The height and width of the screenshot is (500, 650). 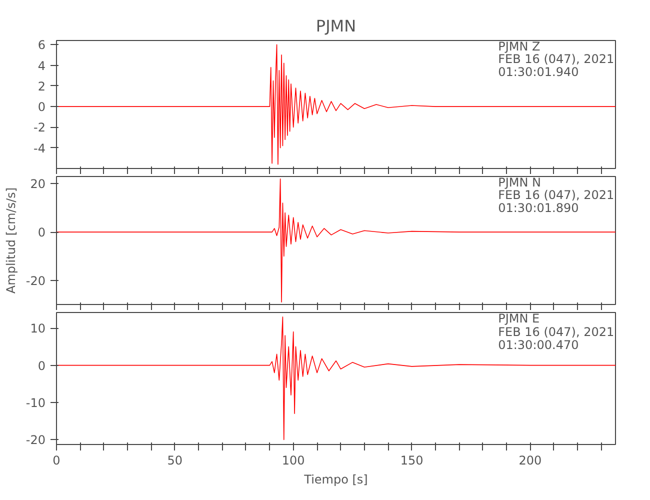 I want to click on annotation: 01:30:01.940, so click(x=538, y=71).